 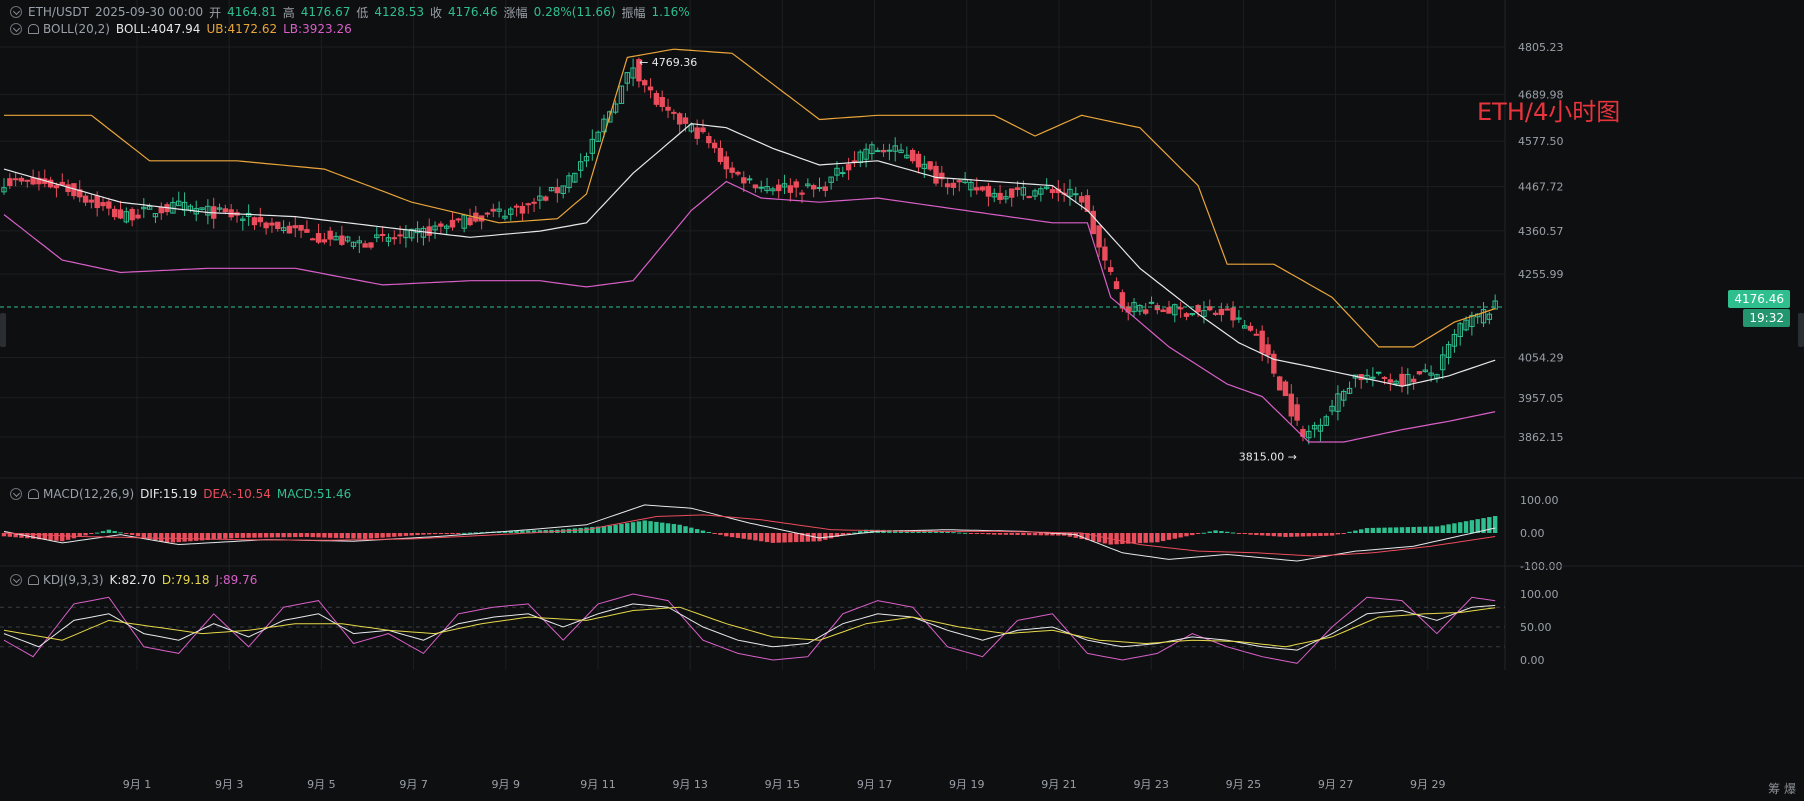 What do you see at coordinates (1782, 789) in the screenshot?
I see `corner-labels: 筹 爆` at bounding box center [1782, 789].